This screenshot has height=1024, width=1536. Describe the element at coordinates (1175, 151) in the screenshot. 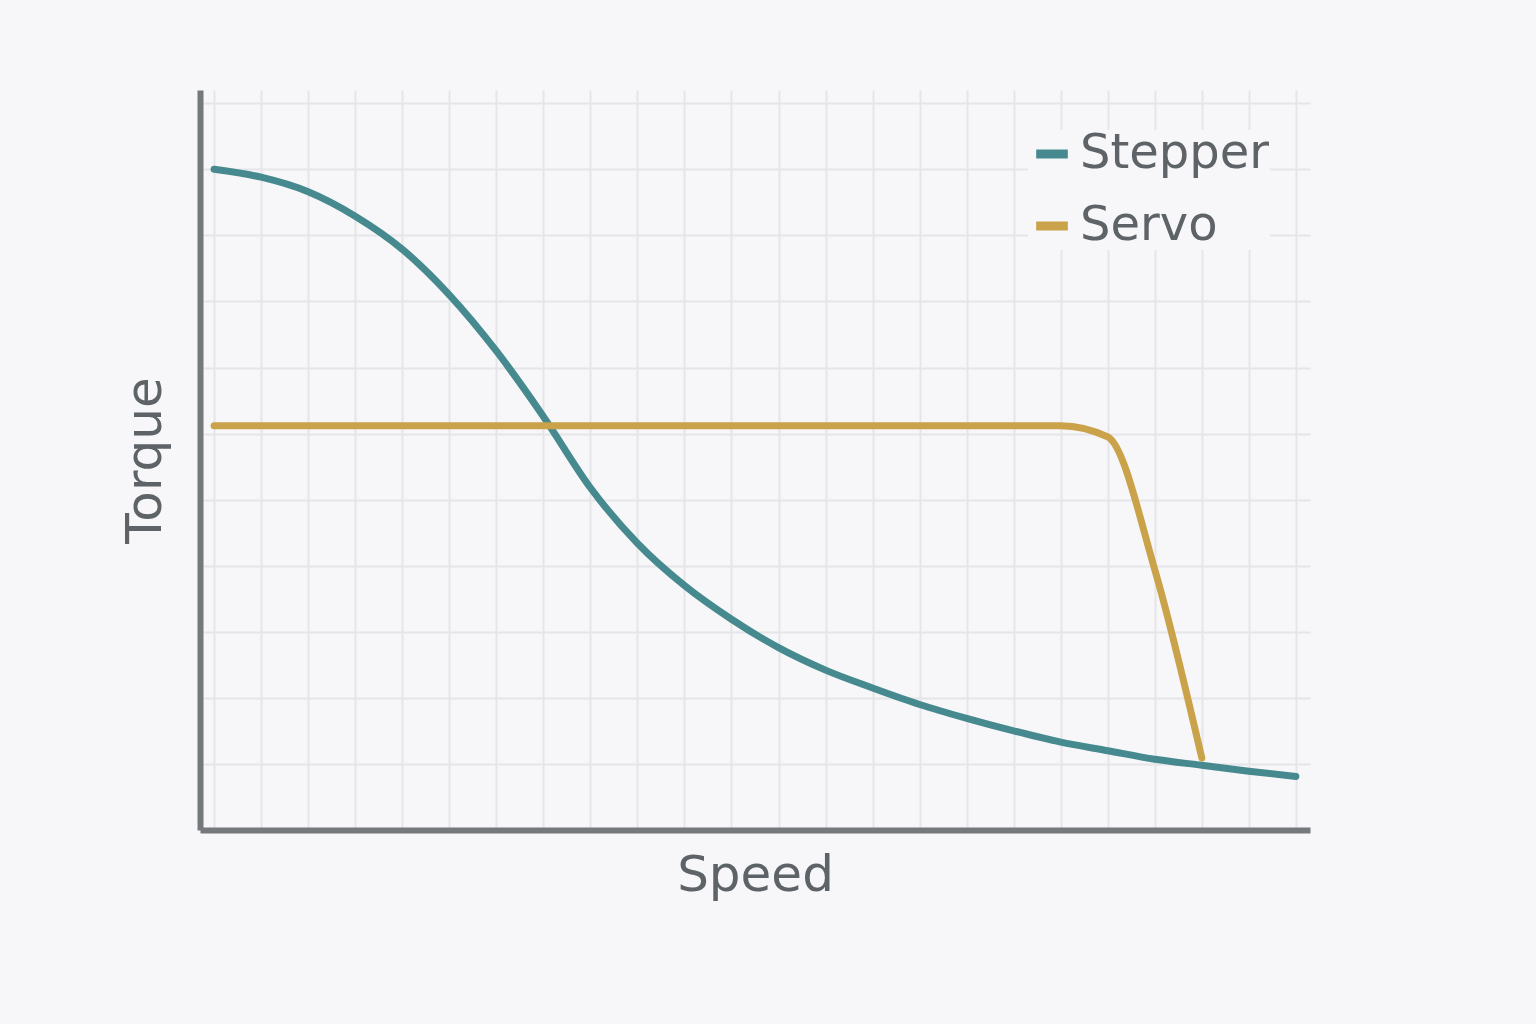

I see `legend-label: Stepper` at that location.